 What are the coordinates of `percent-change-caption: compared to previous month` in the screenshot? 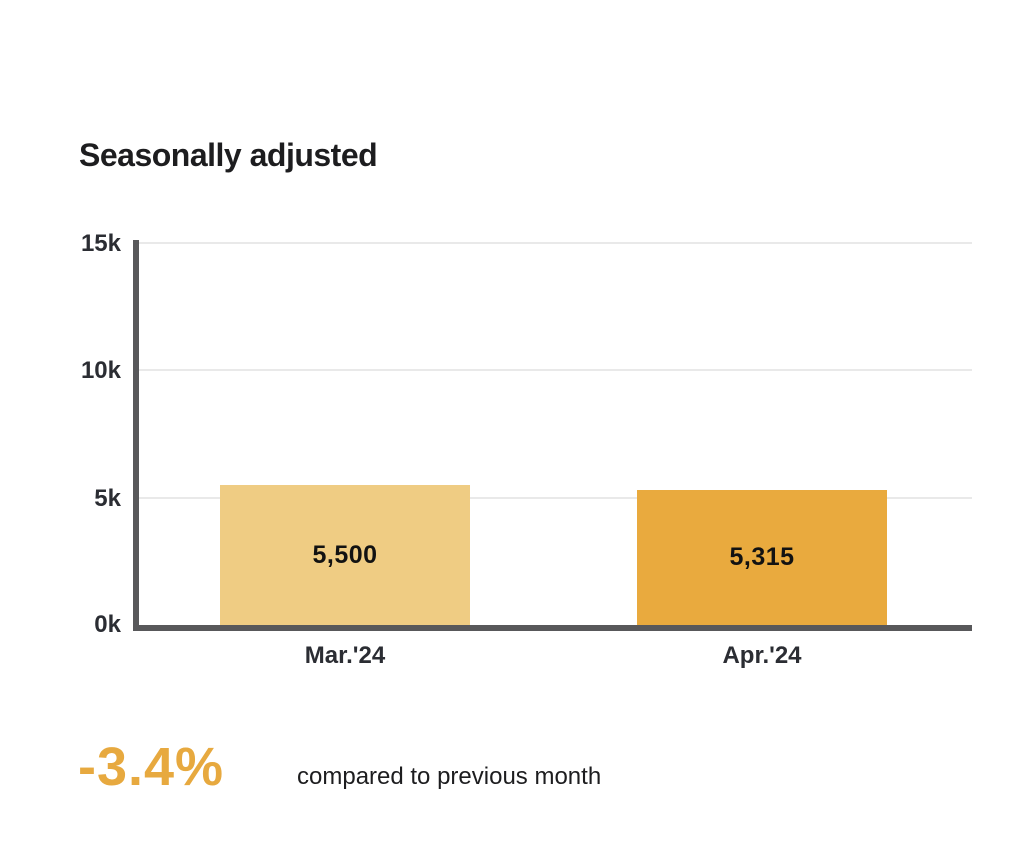 It's located at (449, 776).